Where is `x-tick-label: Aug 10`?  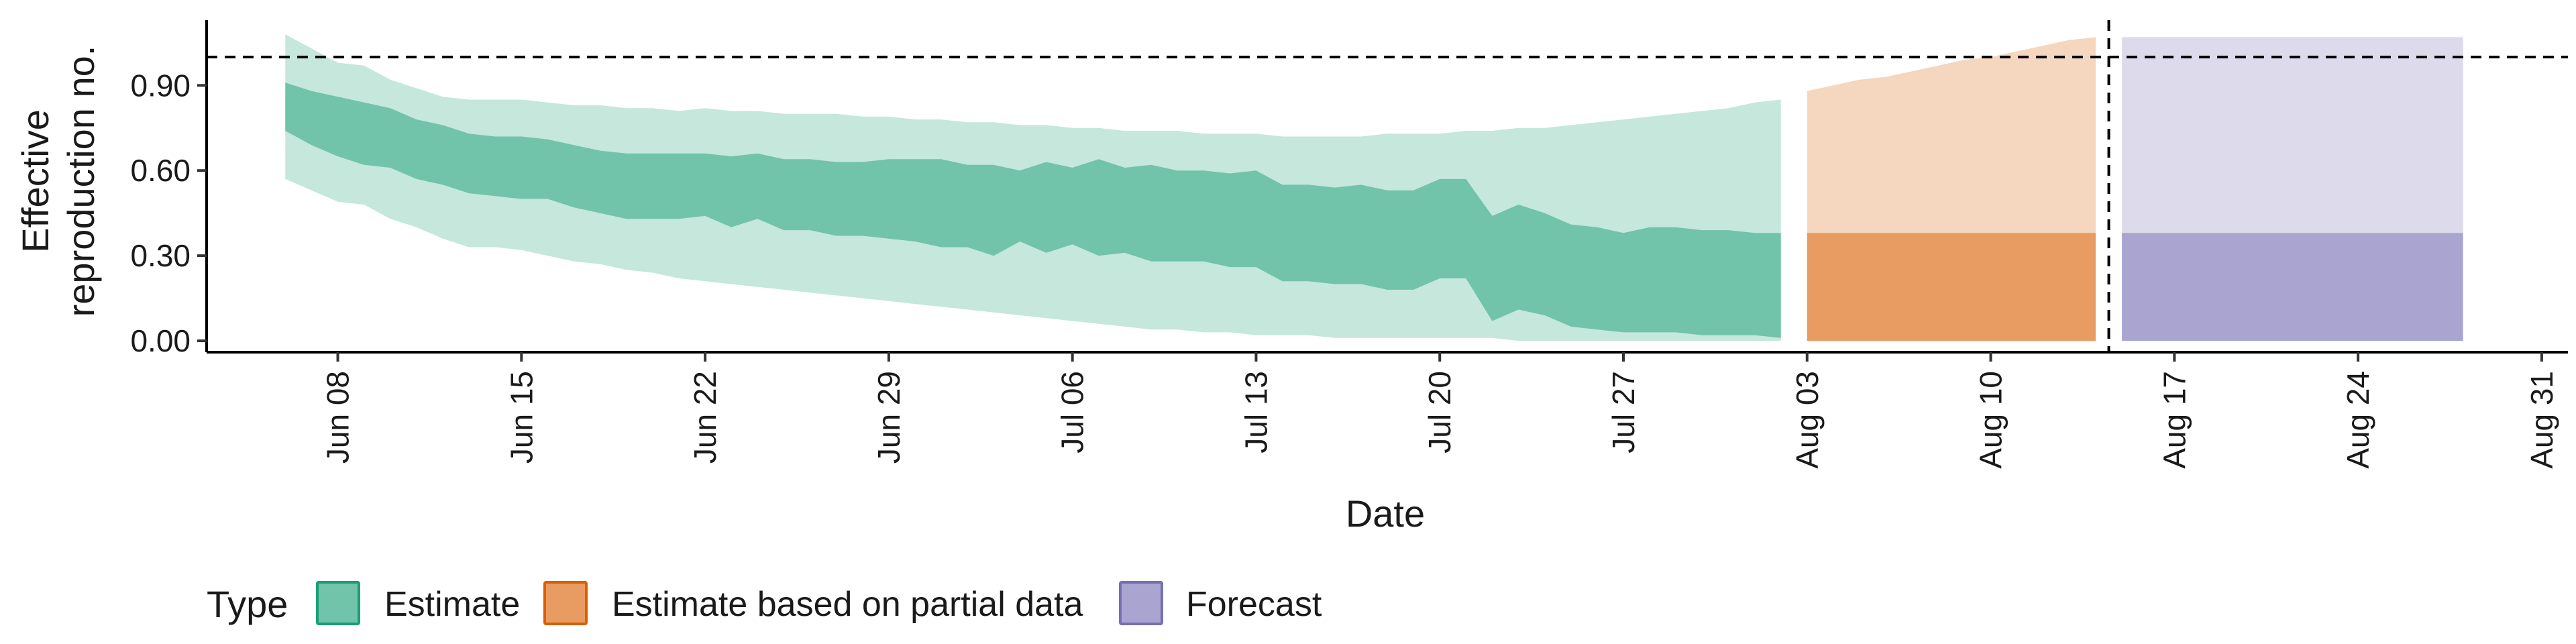 x-tick-label: Aug 10 is located at coordinates (1991, 420).